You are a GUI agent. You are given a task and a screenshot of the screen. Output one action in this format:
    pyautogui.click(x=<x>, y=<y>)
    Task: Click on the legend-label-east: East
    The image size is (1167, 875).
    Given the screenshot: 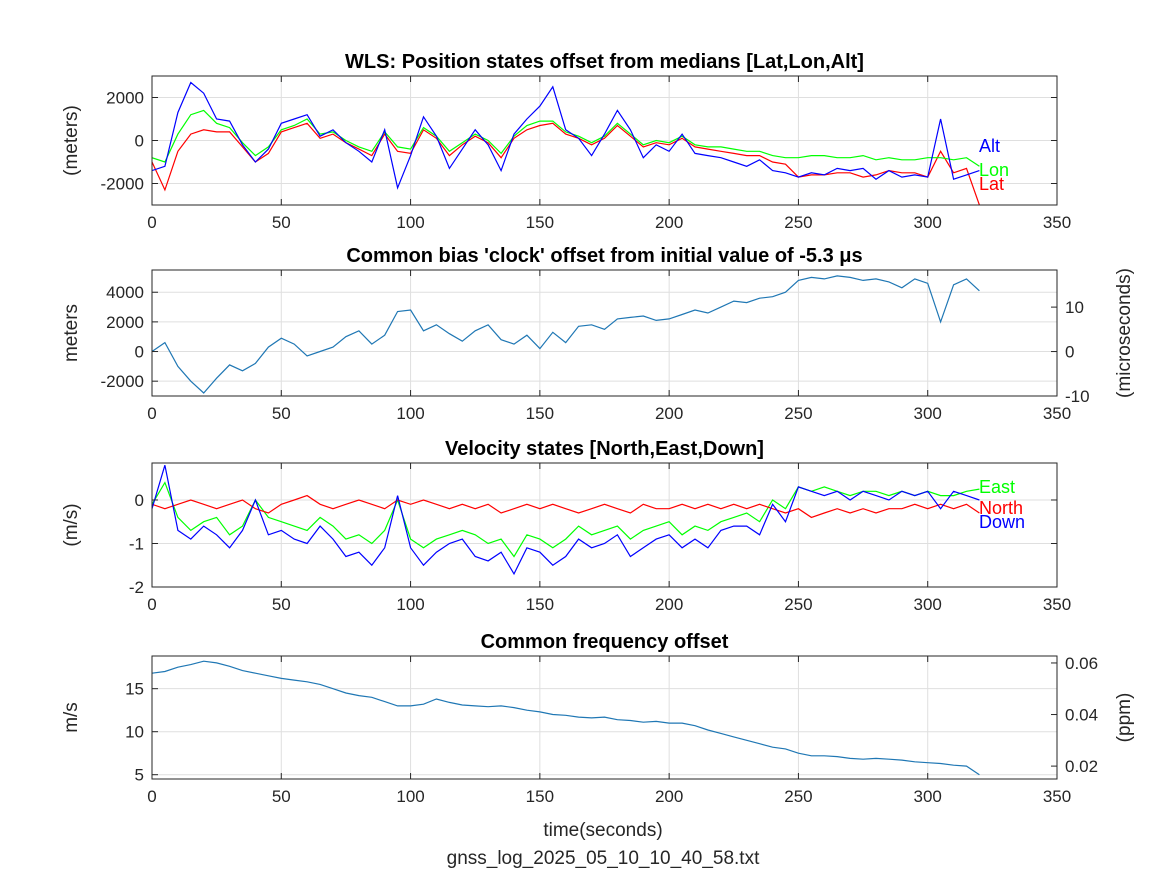 What is the action you would take?
    pyautogui.click(x=997, y=487)
    